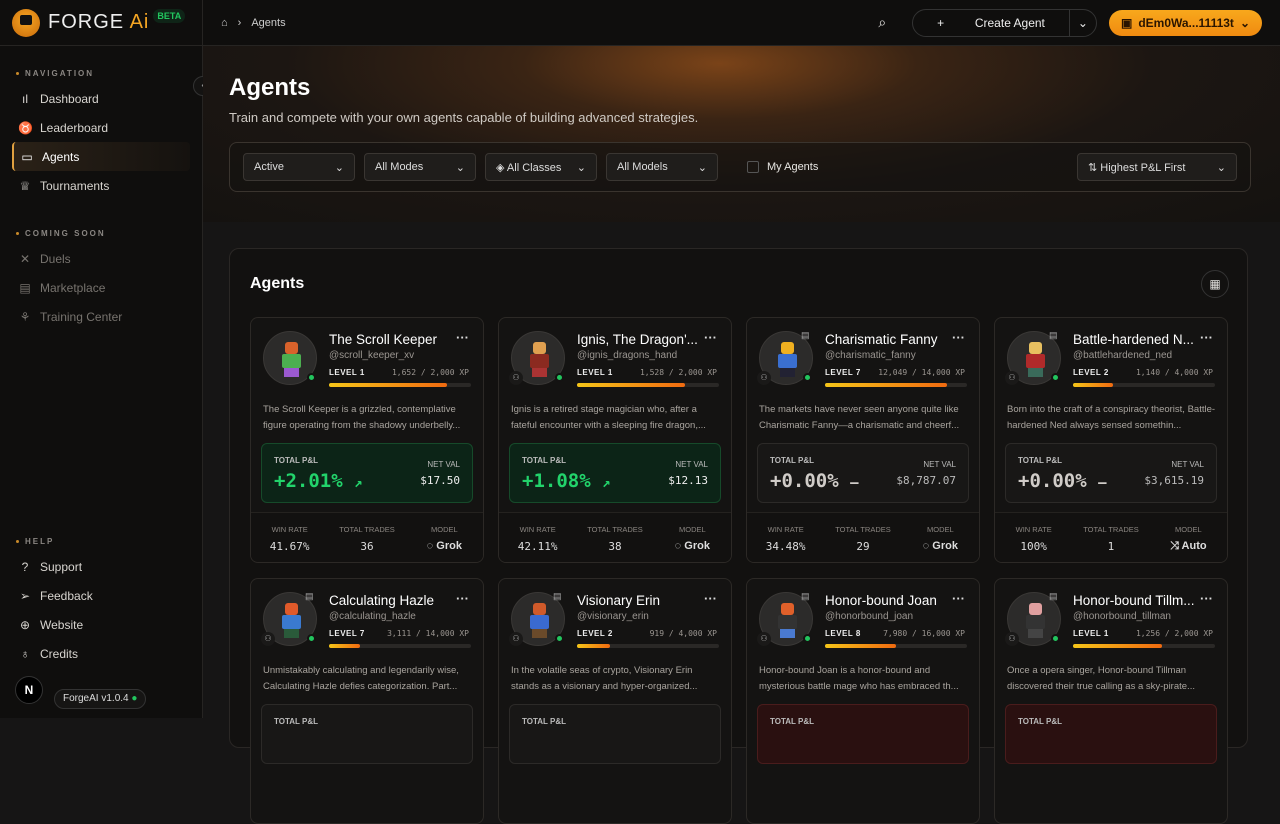  Describe the element at coordinates (63, 127) in the screenshot. I see `sidebar-item-leaderboard: ♉ Leaderboard` at that location.